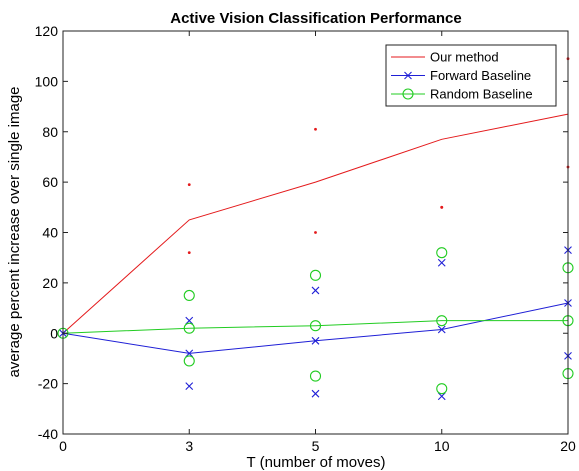 This screenshot has height=471, width=579. I want to click on legend-swatch-marker-stroke-b, so click(408, 75).